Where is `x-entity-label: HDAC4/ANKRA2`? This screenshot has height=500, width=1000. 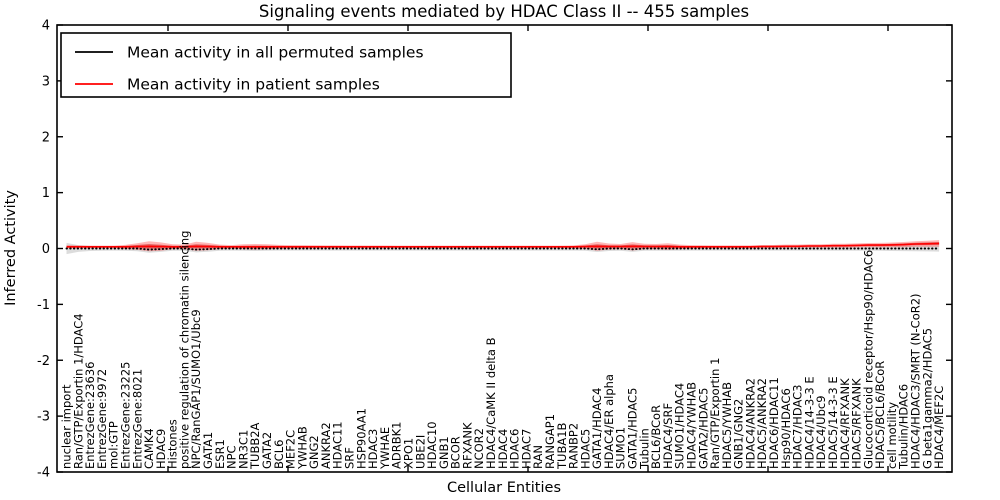 x-entity-label: HDAC4/ANKRA2 is located at coordinates (750, 423).